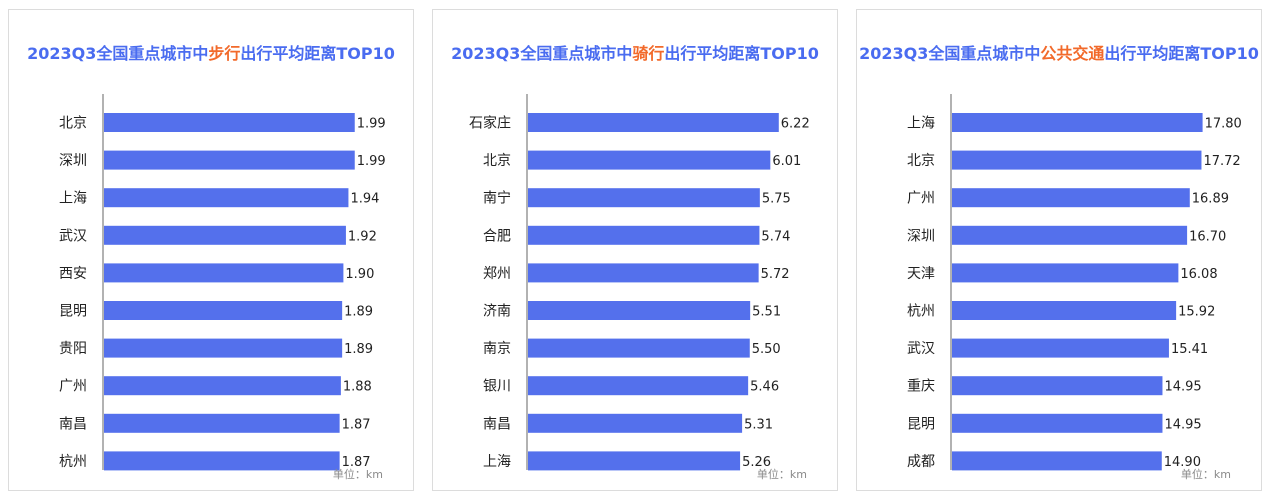  What do you see at coordinates (775, 274) in the screenshot?
I see `data-label: 5.72` at bounding box center [775, 274].